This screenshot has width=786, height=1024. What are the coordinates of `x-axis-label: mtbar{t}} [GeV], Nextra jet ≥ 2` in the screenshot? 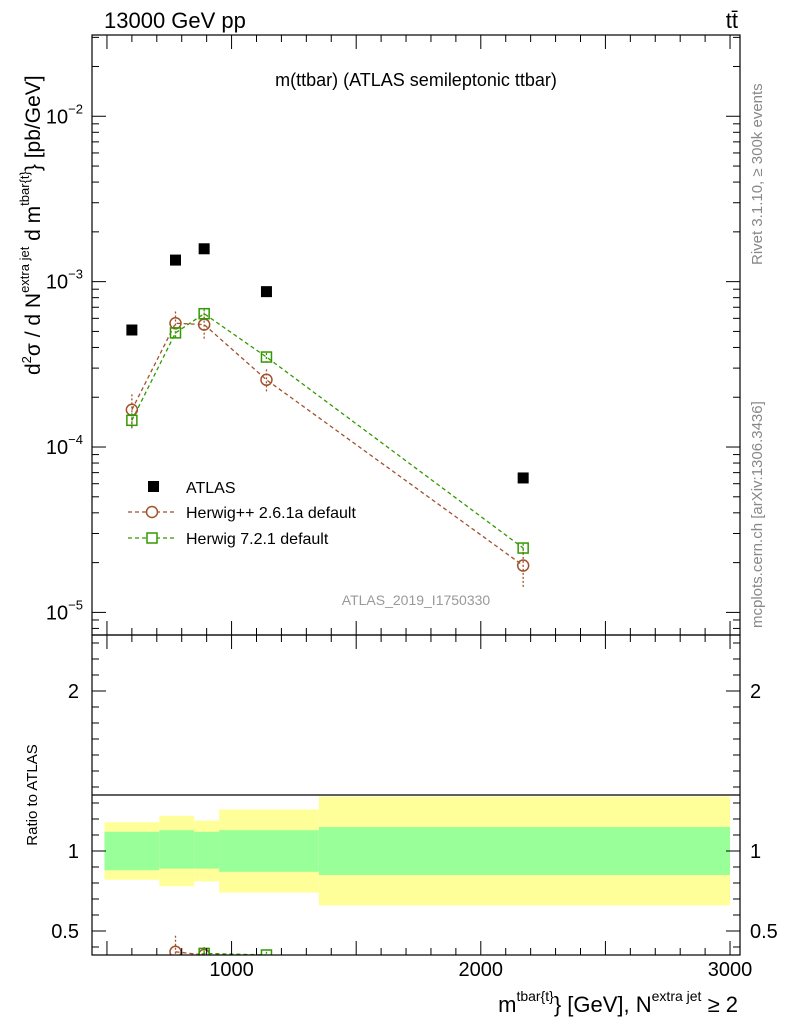 It's located at (618, 1002).